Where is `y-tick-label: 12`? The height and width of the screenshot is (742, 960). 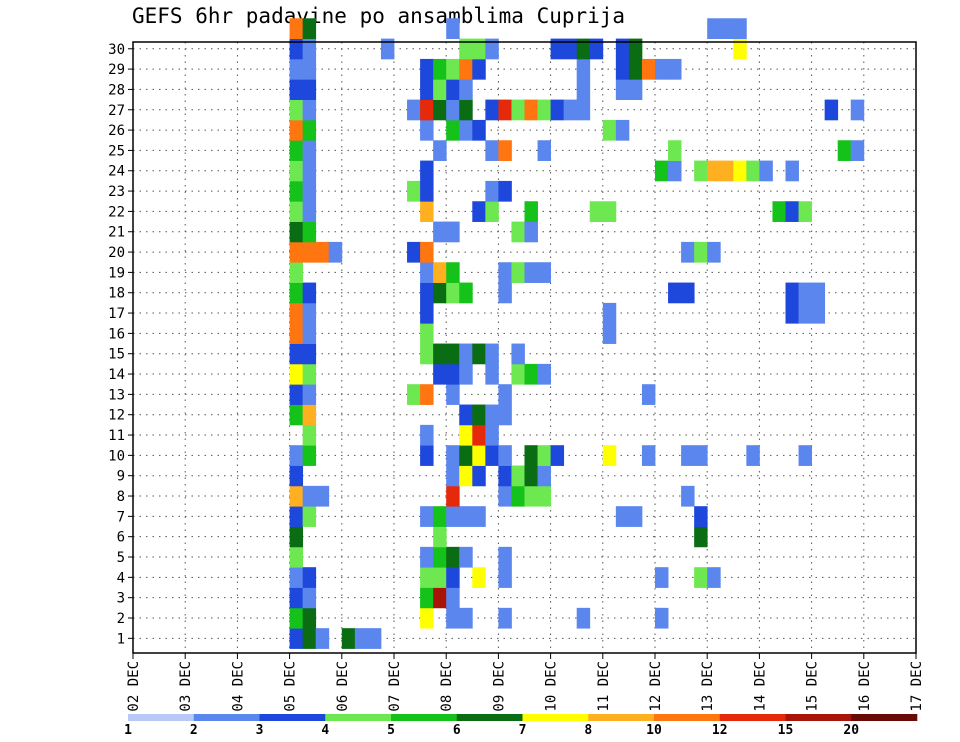 y-tick-label: 12 is located at coordinates (116, 416).